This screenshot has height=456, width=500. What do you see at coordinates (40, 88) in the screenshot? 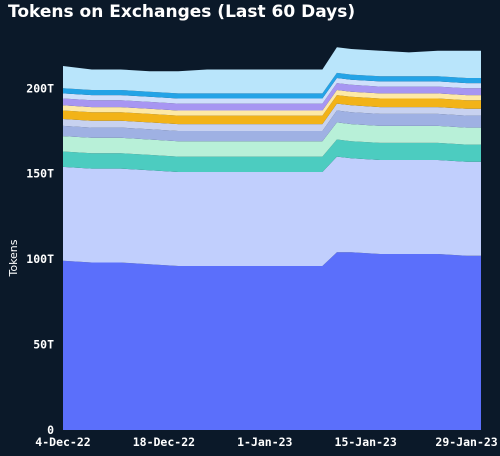
I see `y-tick-label: 200T` at bounding box center [40, 88].